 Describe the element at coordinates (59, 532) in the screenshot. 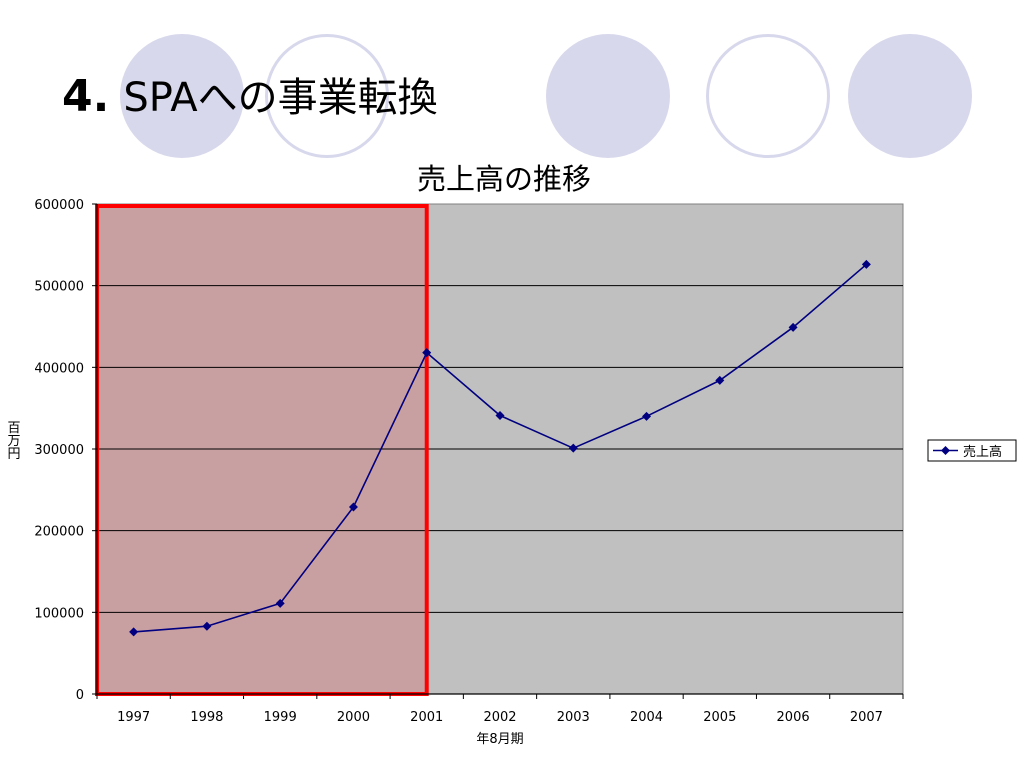

I see `y-tick-label: 200000` at that location.